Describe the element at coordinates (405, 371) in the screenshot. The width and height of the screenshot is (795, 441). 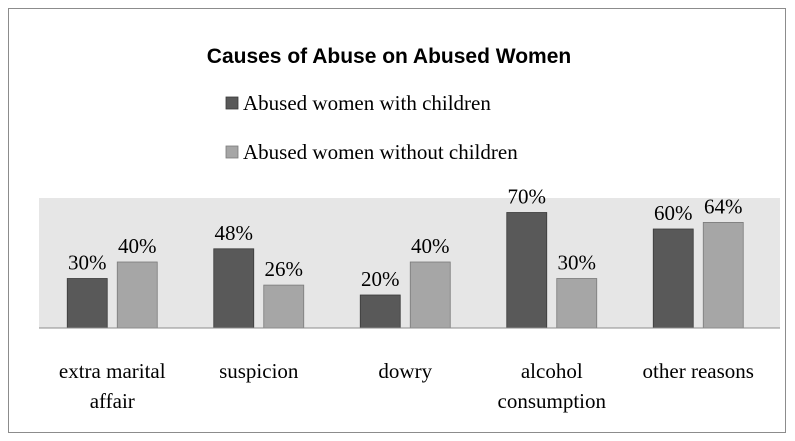
I see `x-tick-label-cat2-line0: dowry` at that location.